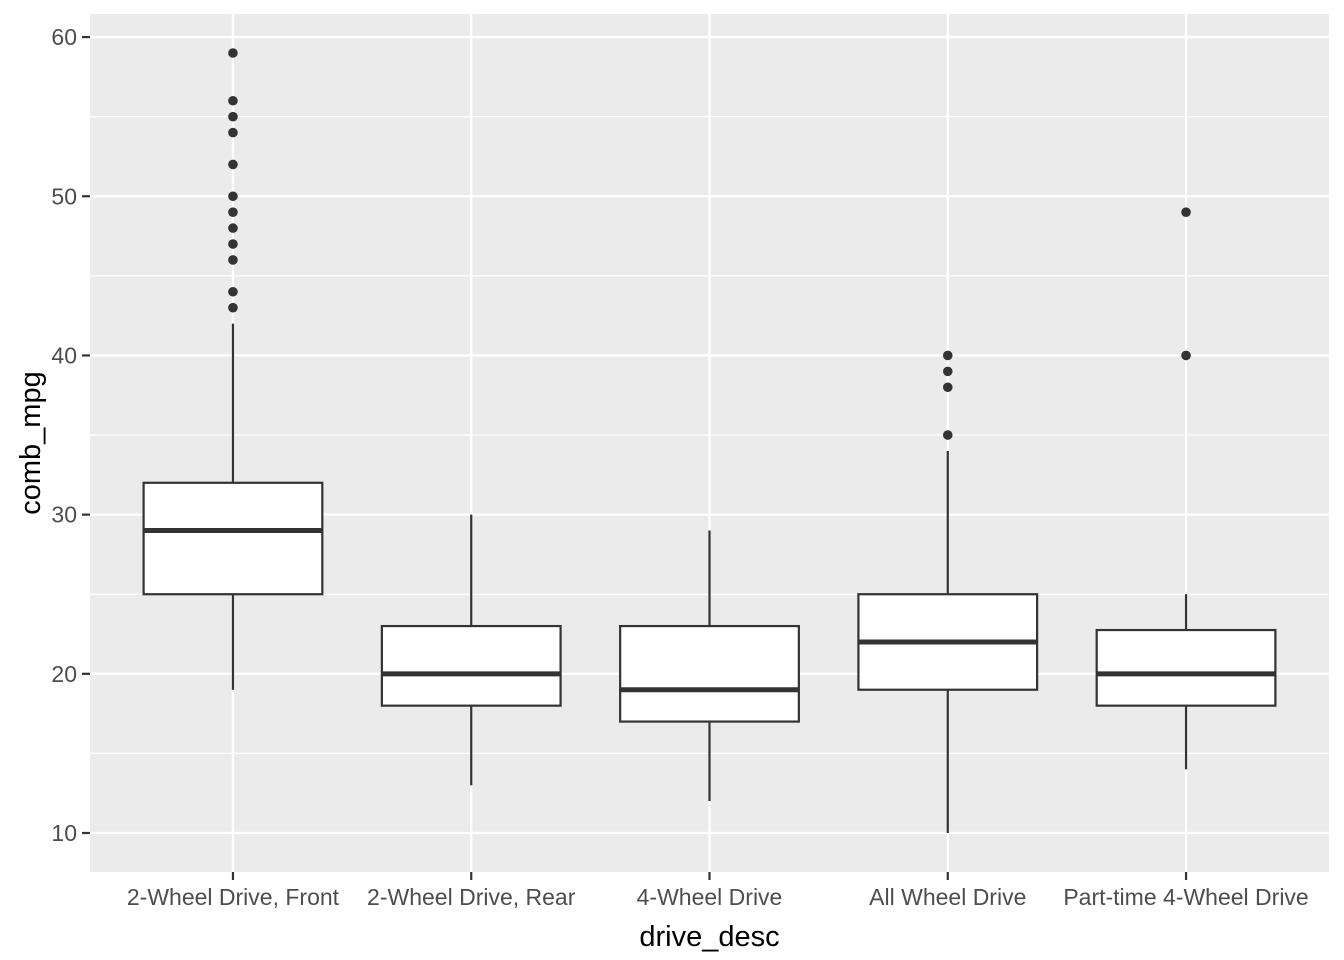 The image size is (1344, 960). I want to click on x-tick-label: 2-Wheel Drive, Rear, so click(471, 897).